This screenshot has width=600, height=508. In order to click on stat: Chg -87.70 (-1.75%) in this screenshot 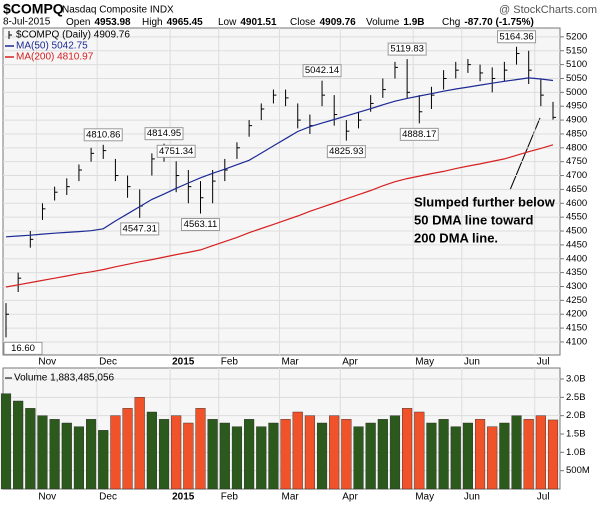, I will do `click(488, 22)`.